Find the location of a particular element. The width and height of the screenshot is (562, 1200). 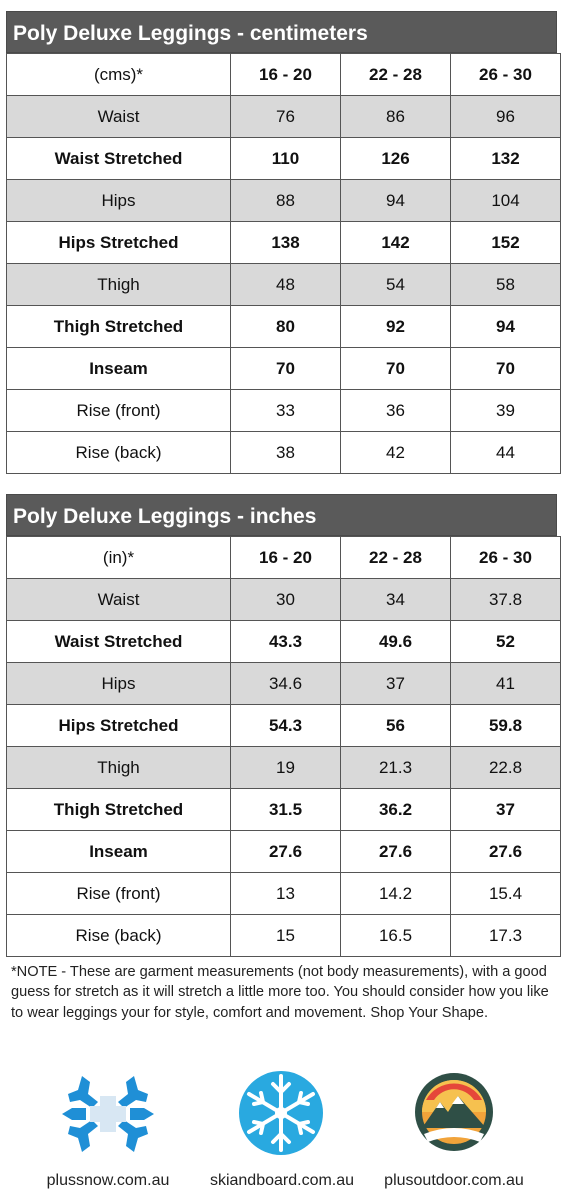

snowflake-plus-icon is located at coordinates (108, 1114).